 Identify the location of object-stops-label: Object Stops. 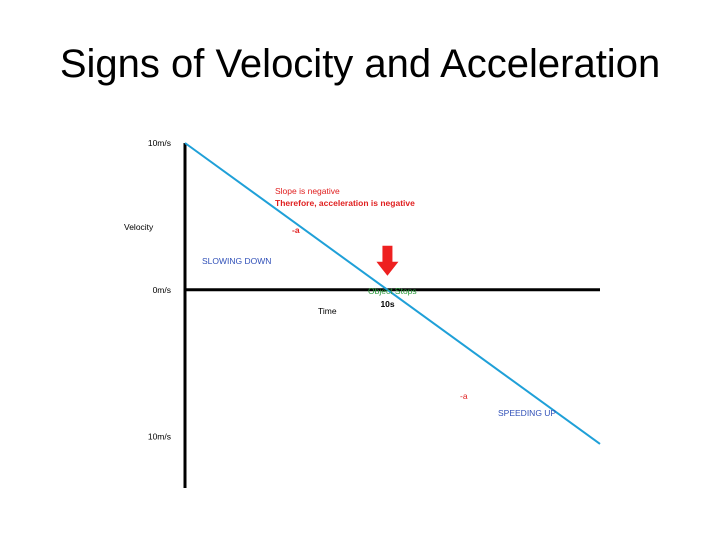
(392, 291).